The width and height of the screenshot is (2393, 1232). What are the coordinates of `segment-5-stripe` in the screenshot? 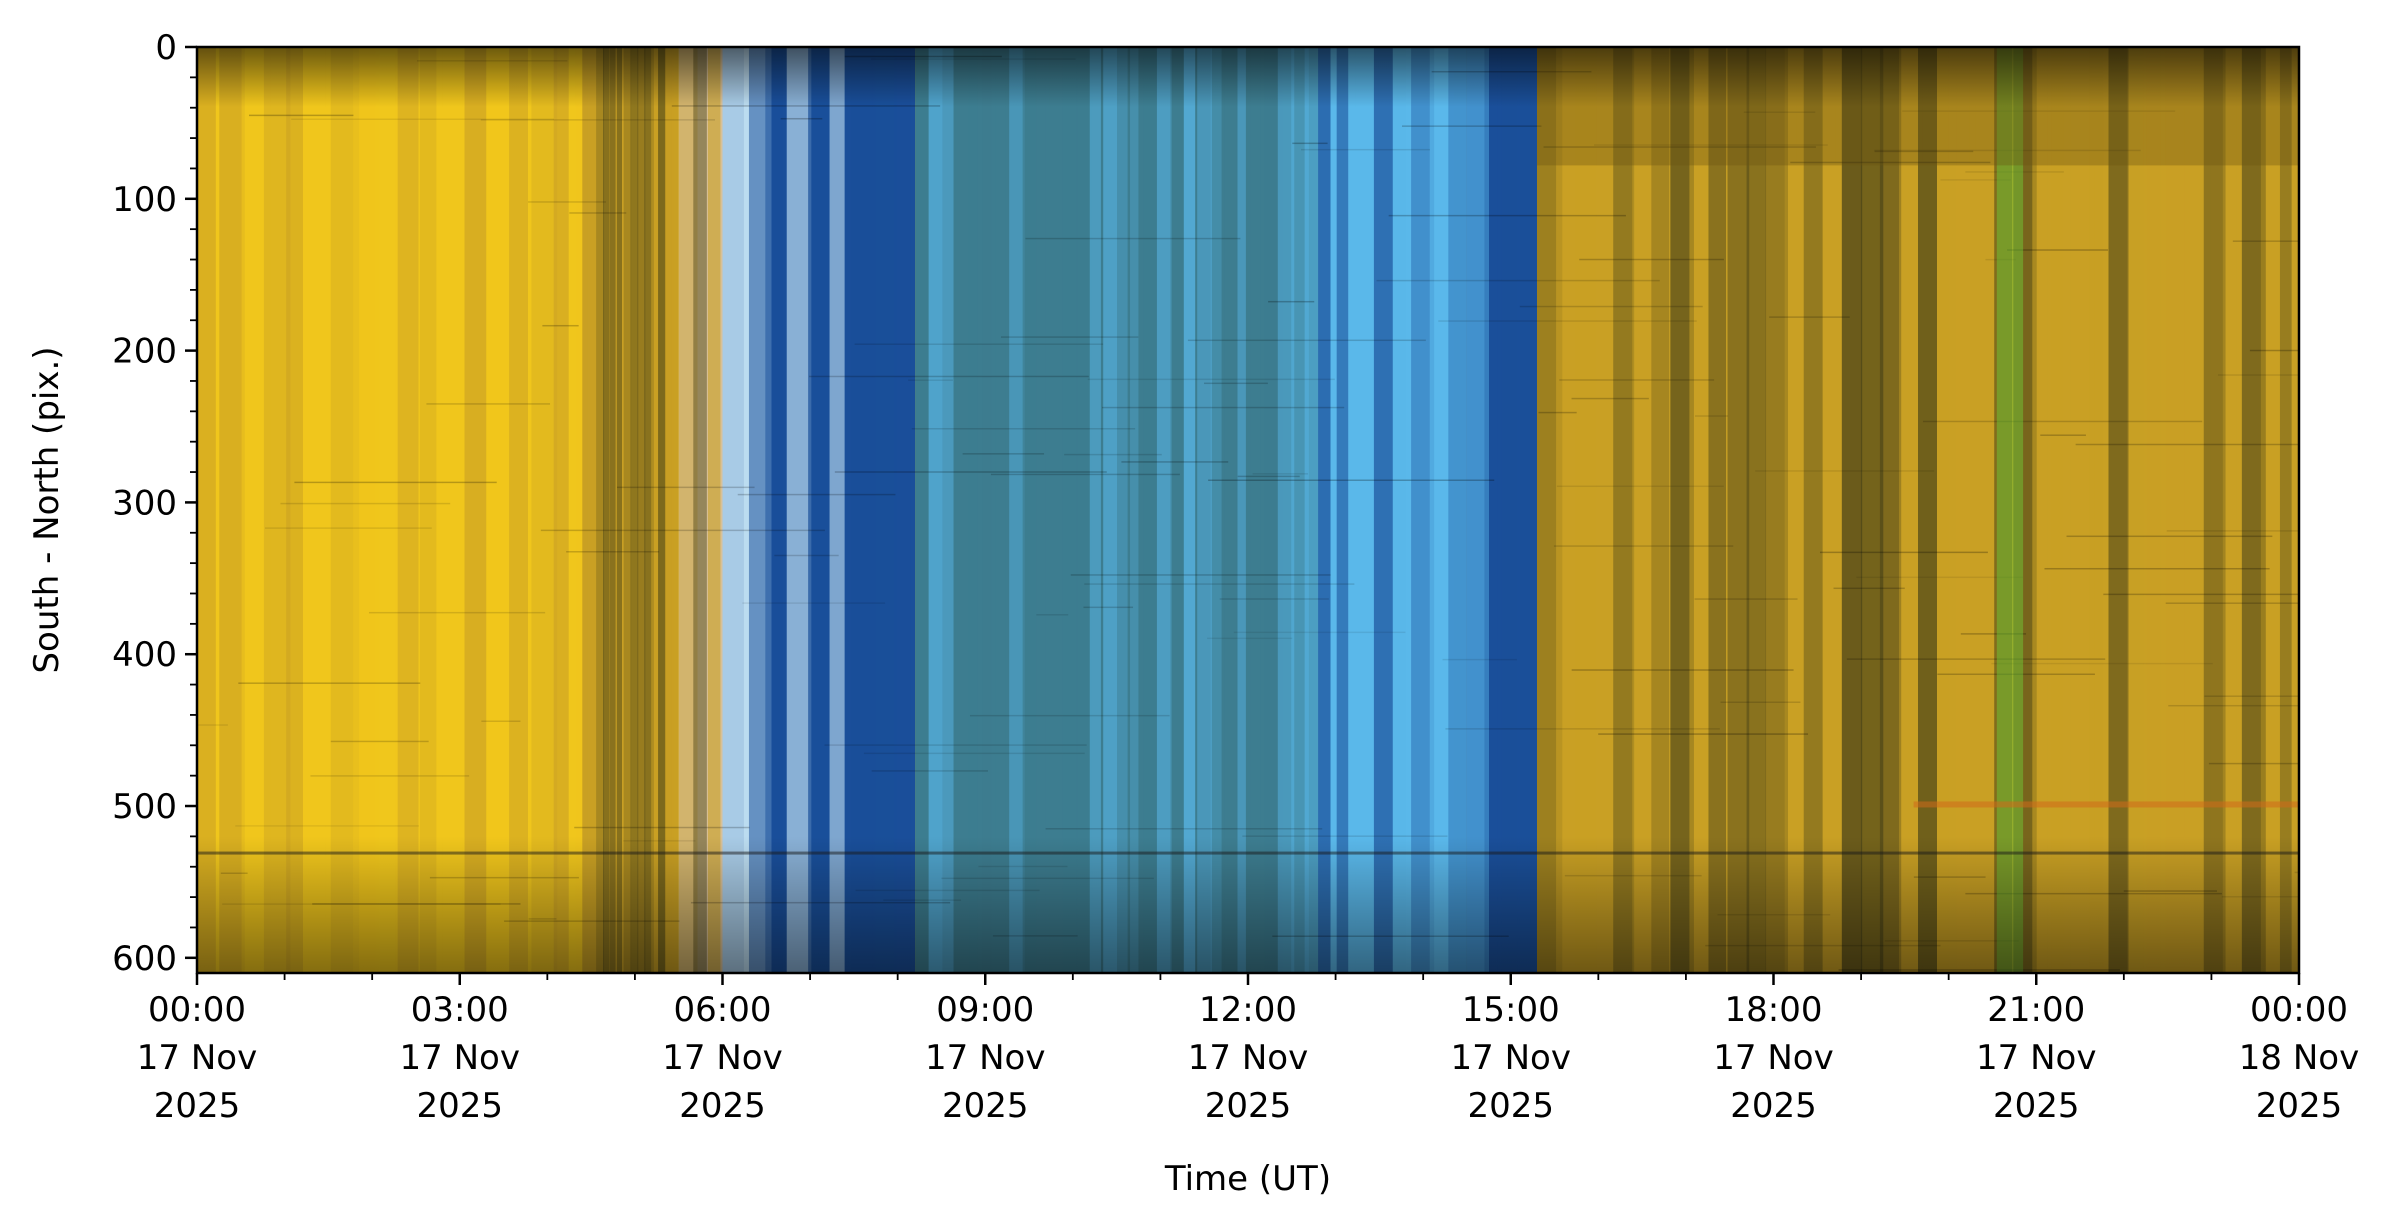 It's located at (1383, 510).